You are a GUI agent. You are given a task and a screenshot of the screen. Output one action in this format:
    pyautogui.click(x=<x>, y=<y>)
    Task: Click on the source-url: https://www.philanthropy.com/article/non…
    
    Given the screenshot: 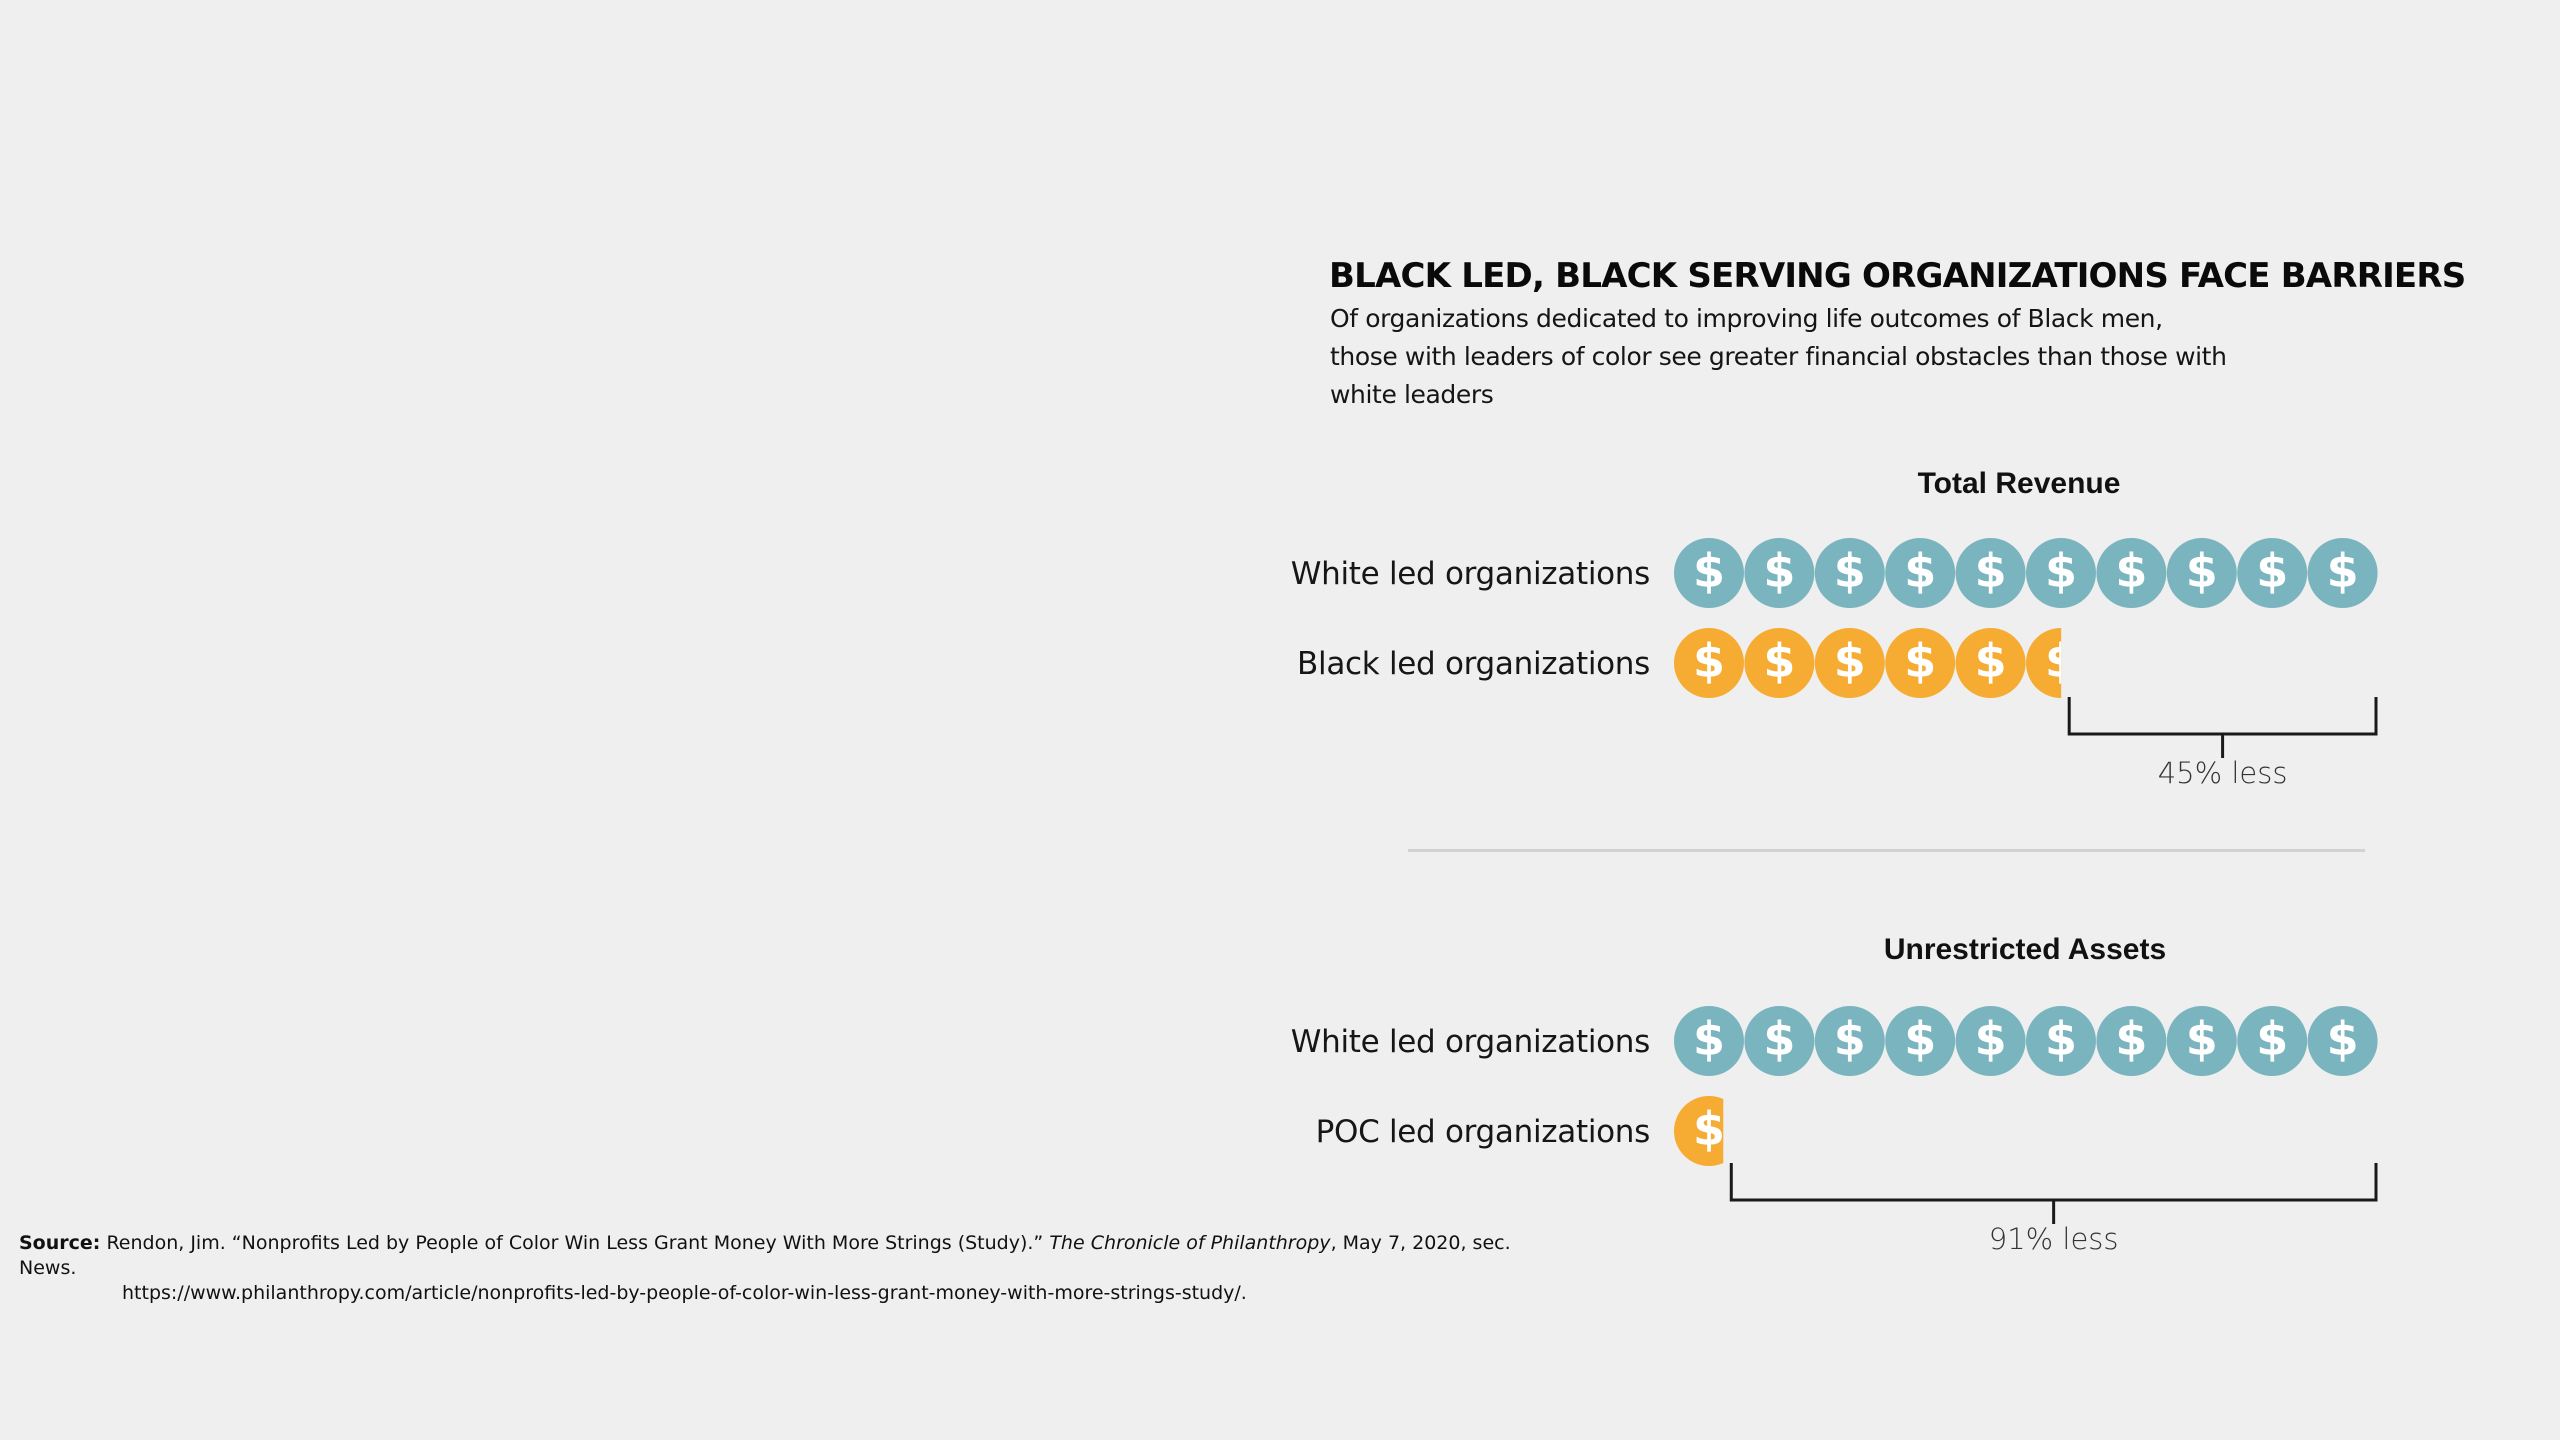 What is the action you would take?
    pyautogui.click(x=684, y=1293)
    